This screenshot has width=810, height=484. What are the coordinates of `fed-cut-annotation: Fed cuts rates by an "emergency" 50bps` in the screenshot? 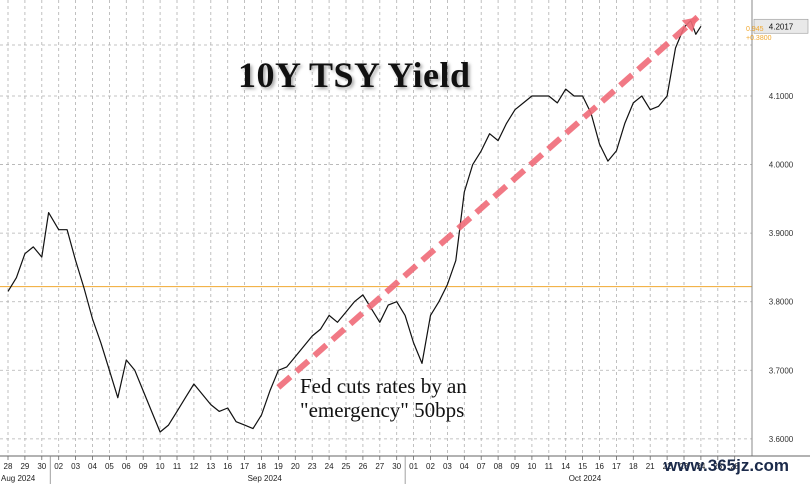 It's located at (383, 398).